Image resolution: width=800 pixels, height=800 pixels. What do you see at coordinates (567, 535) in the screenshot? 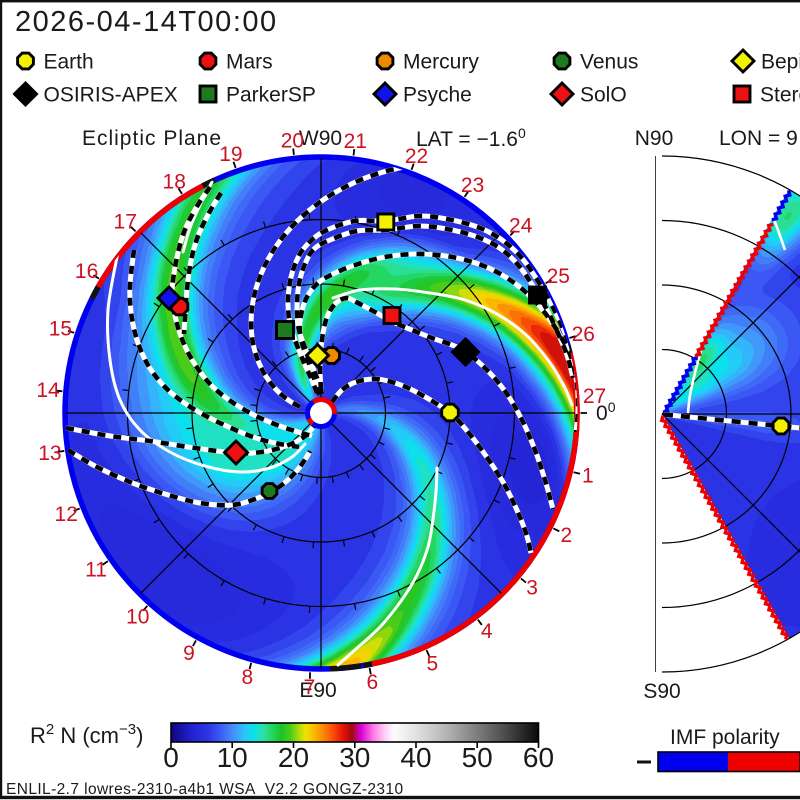
I see `svg-text: 2` at bounding box center [567, 535].